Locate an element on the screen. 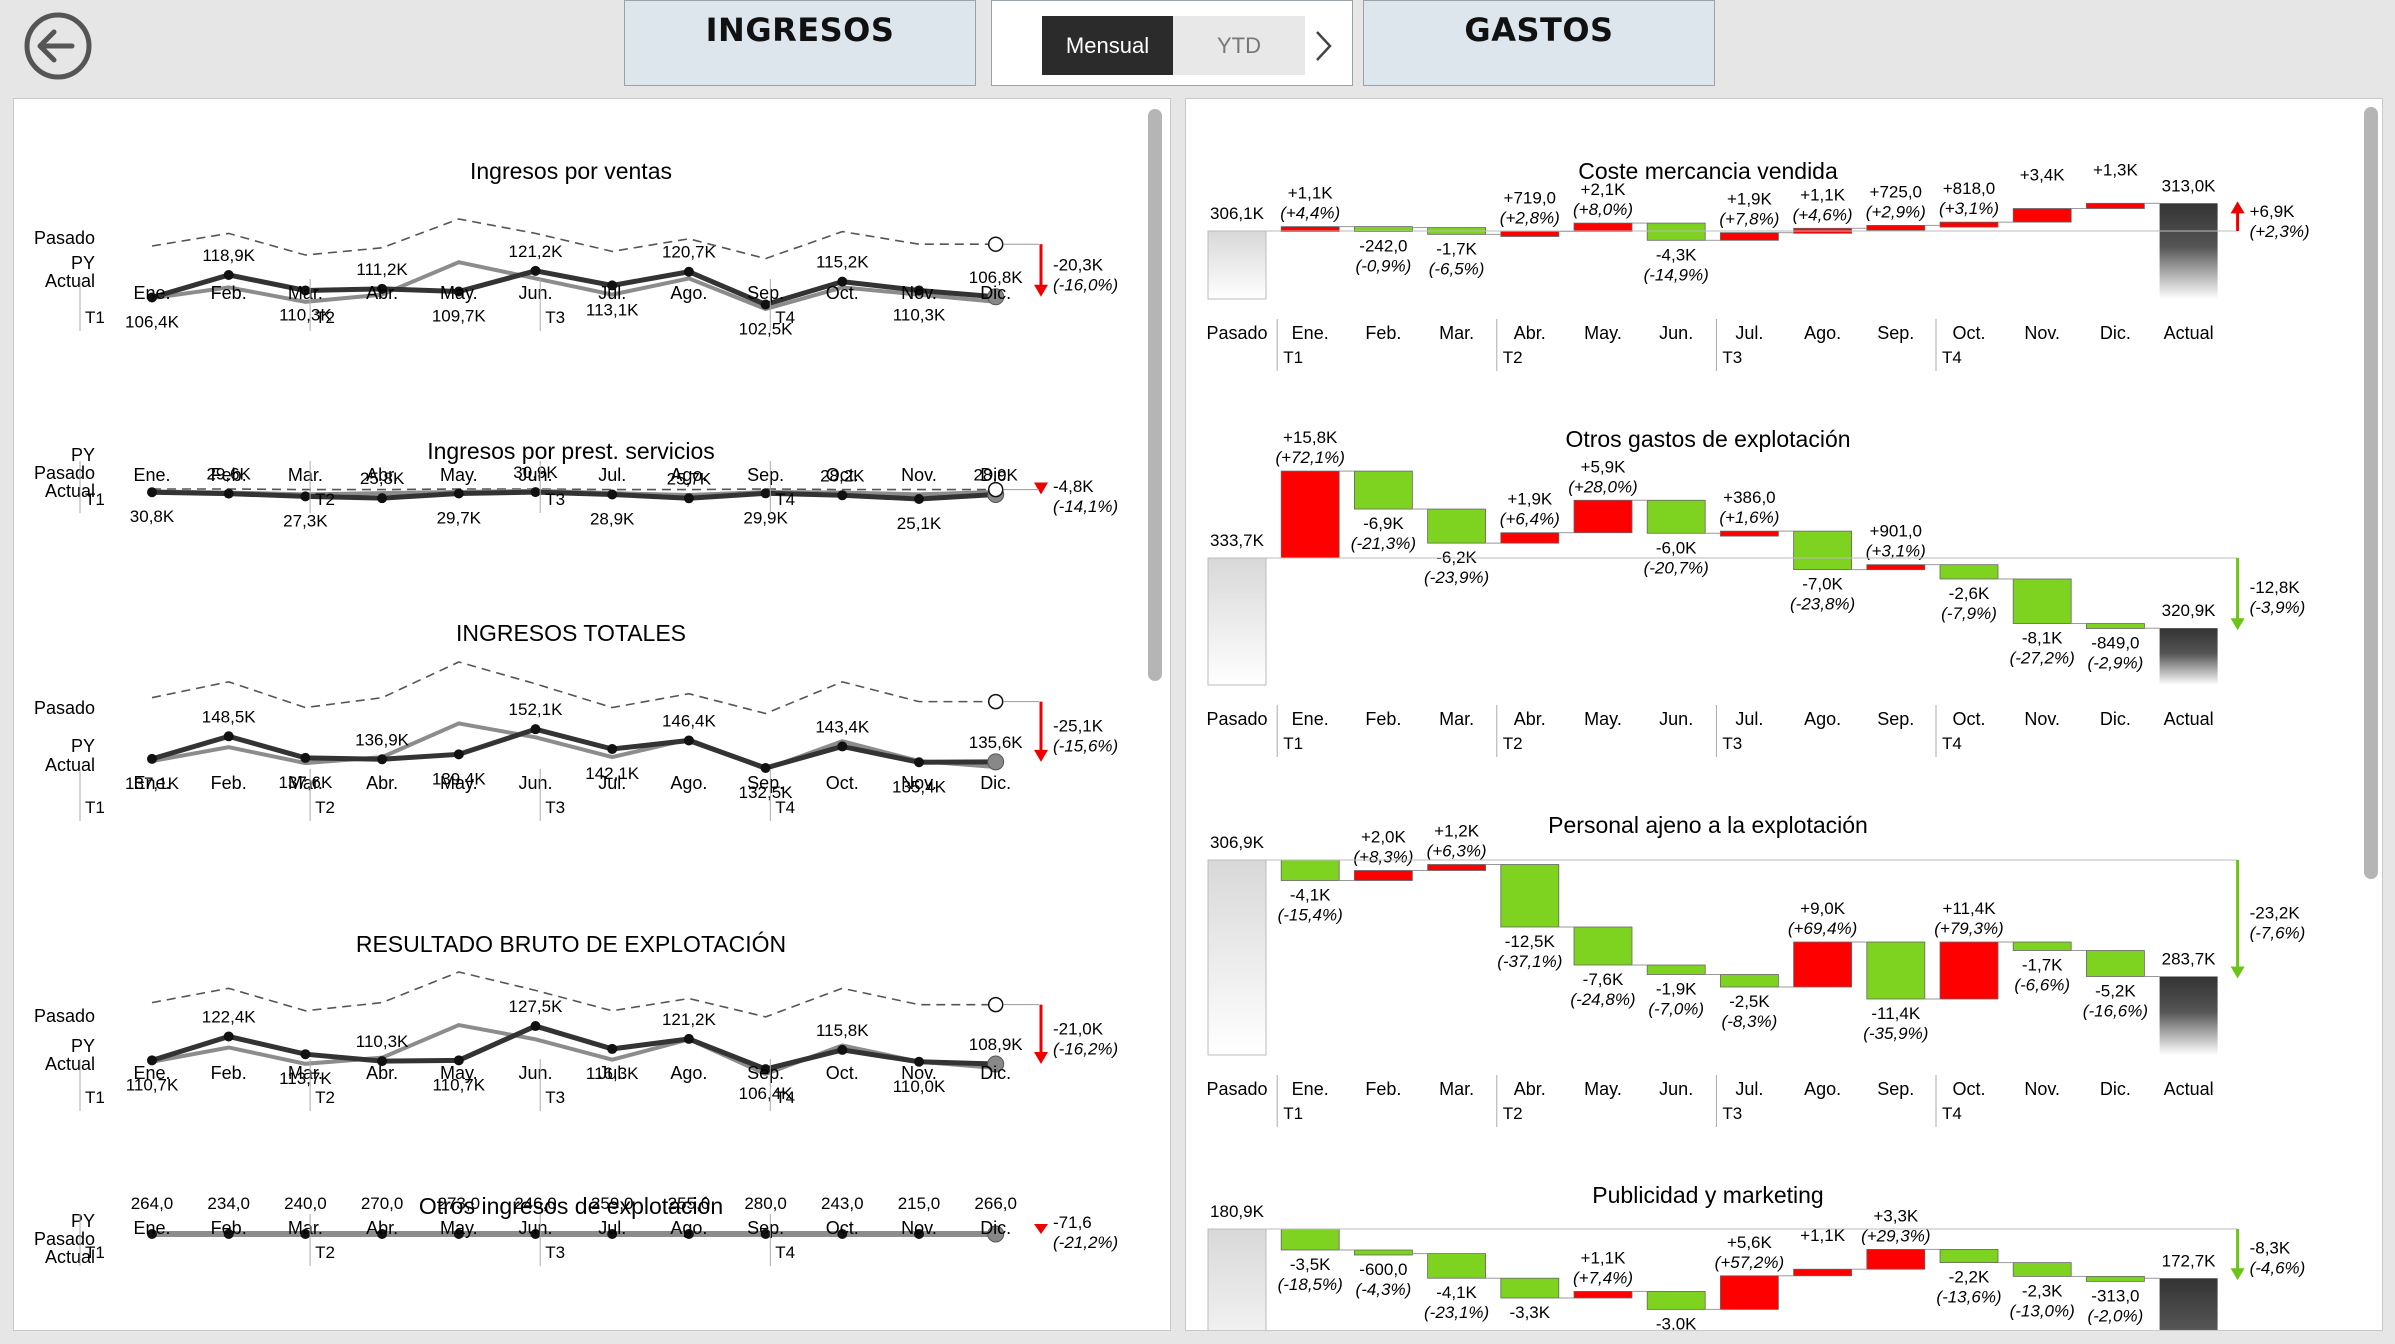 The width and height of the screenshot is (2395, 1344). delta-label: +5,9K is located at coordinates (1604, 466).